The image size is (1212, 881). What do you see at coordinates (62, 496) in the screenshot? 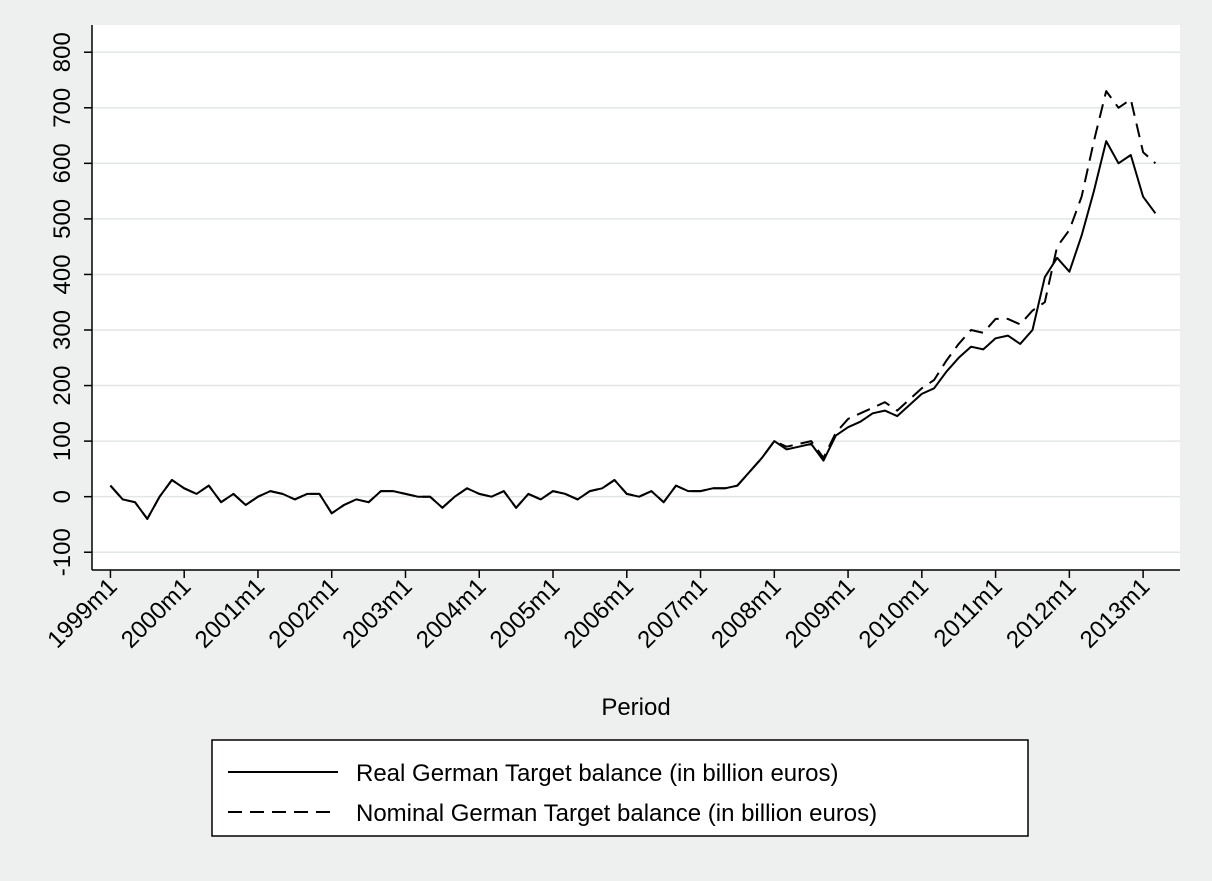
I see `y-tick-label: 0` at bounding box center [62, 496].